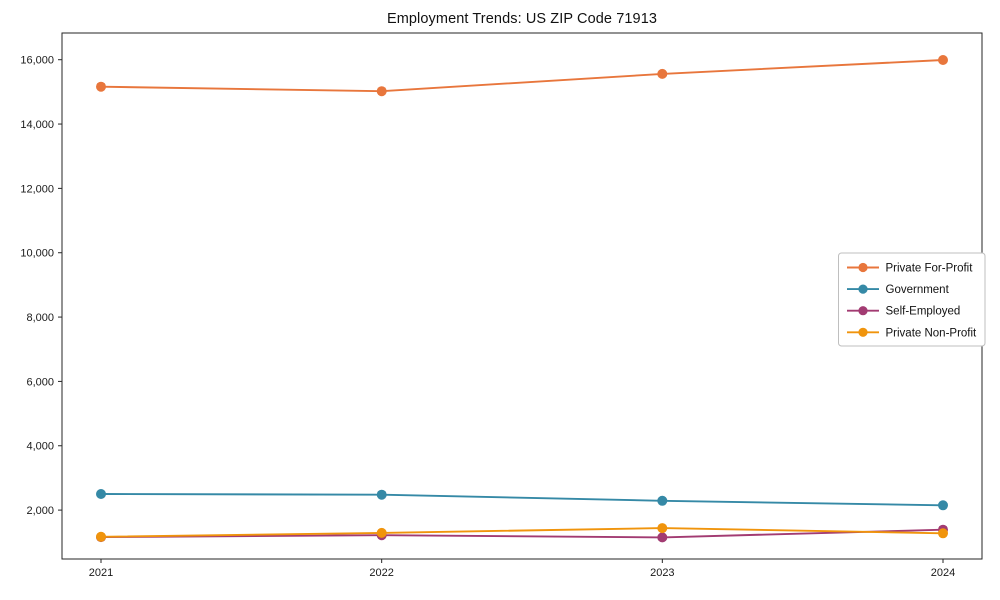 The width and height of the screenshot is (1000, 600). I want to click on series-line-self-employed, so click(522, 533).